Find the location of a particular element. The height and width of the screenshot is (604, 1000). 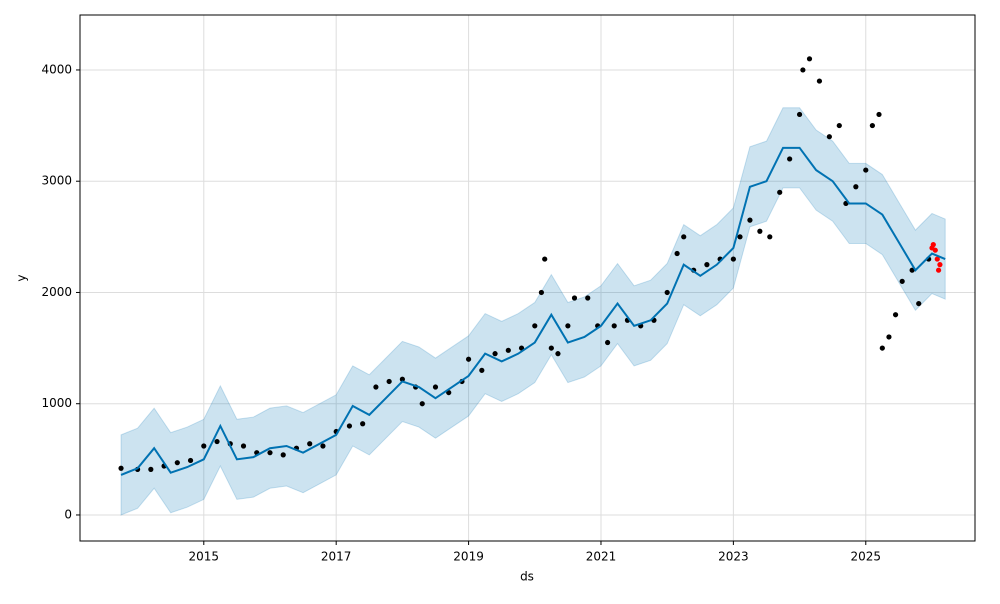

y-tick-label: 3000 is located at coordinates (56, 181).